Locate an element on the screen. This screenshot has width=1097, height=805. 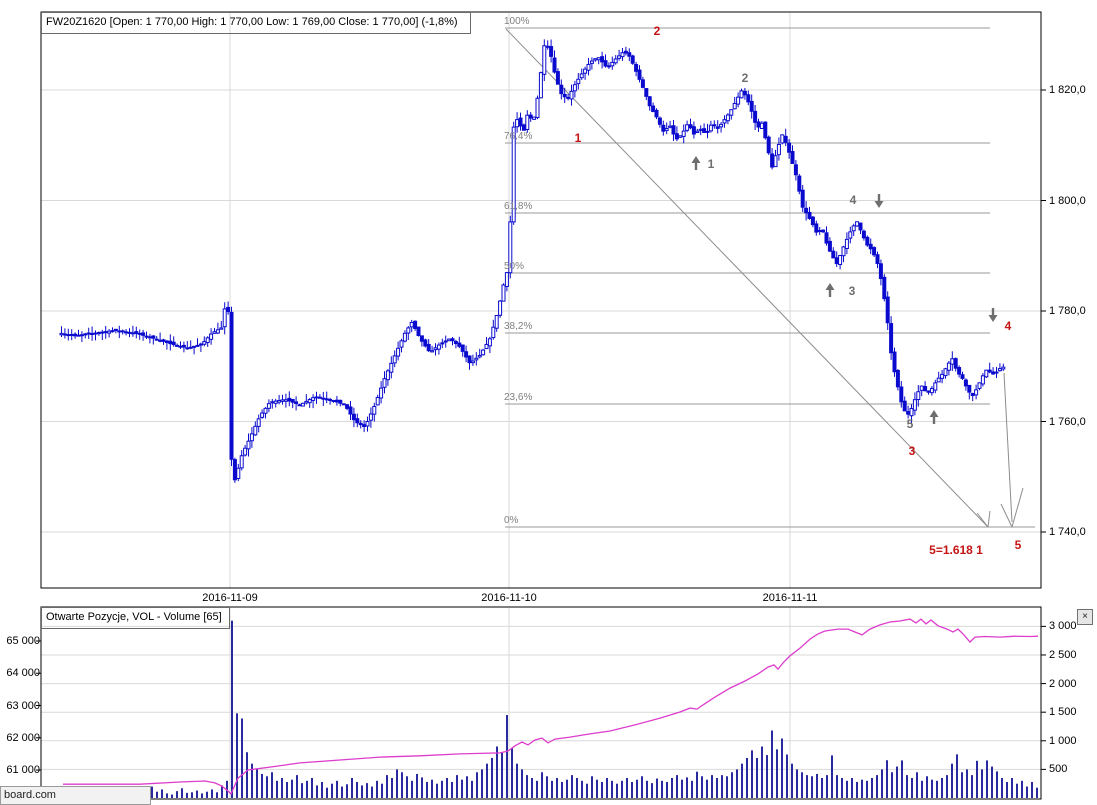
wave-label-red-5=1.618 1: 5=1.618 1 is located at coordinates (956, 550).